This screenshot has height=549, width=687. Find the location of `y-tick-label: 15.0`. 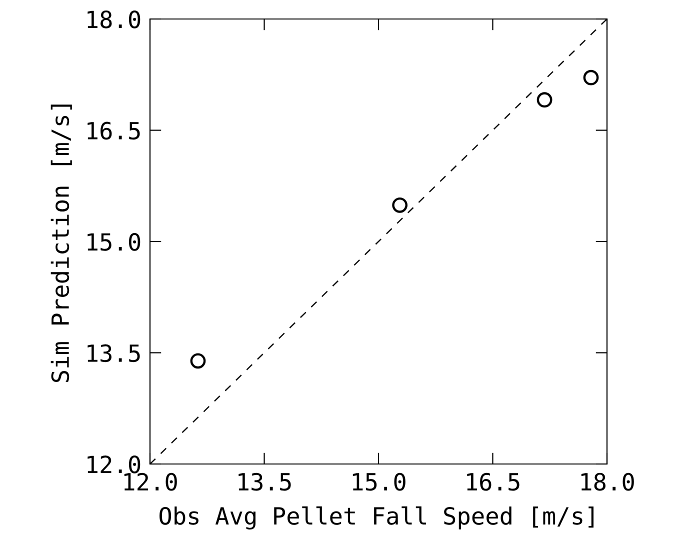

y-tick-label: 15.0 is located at coordinates (114, 242).